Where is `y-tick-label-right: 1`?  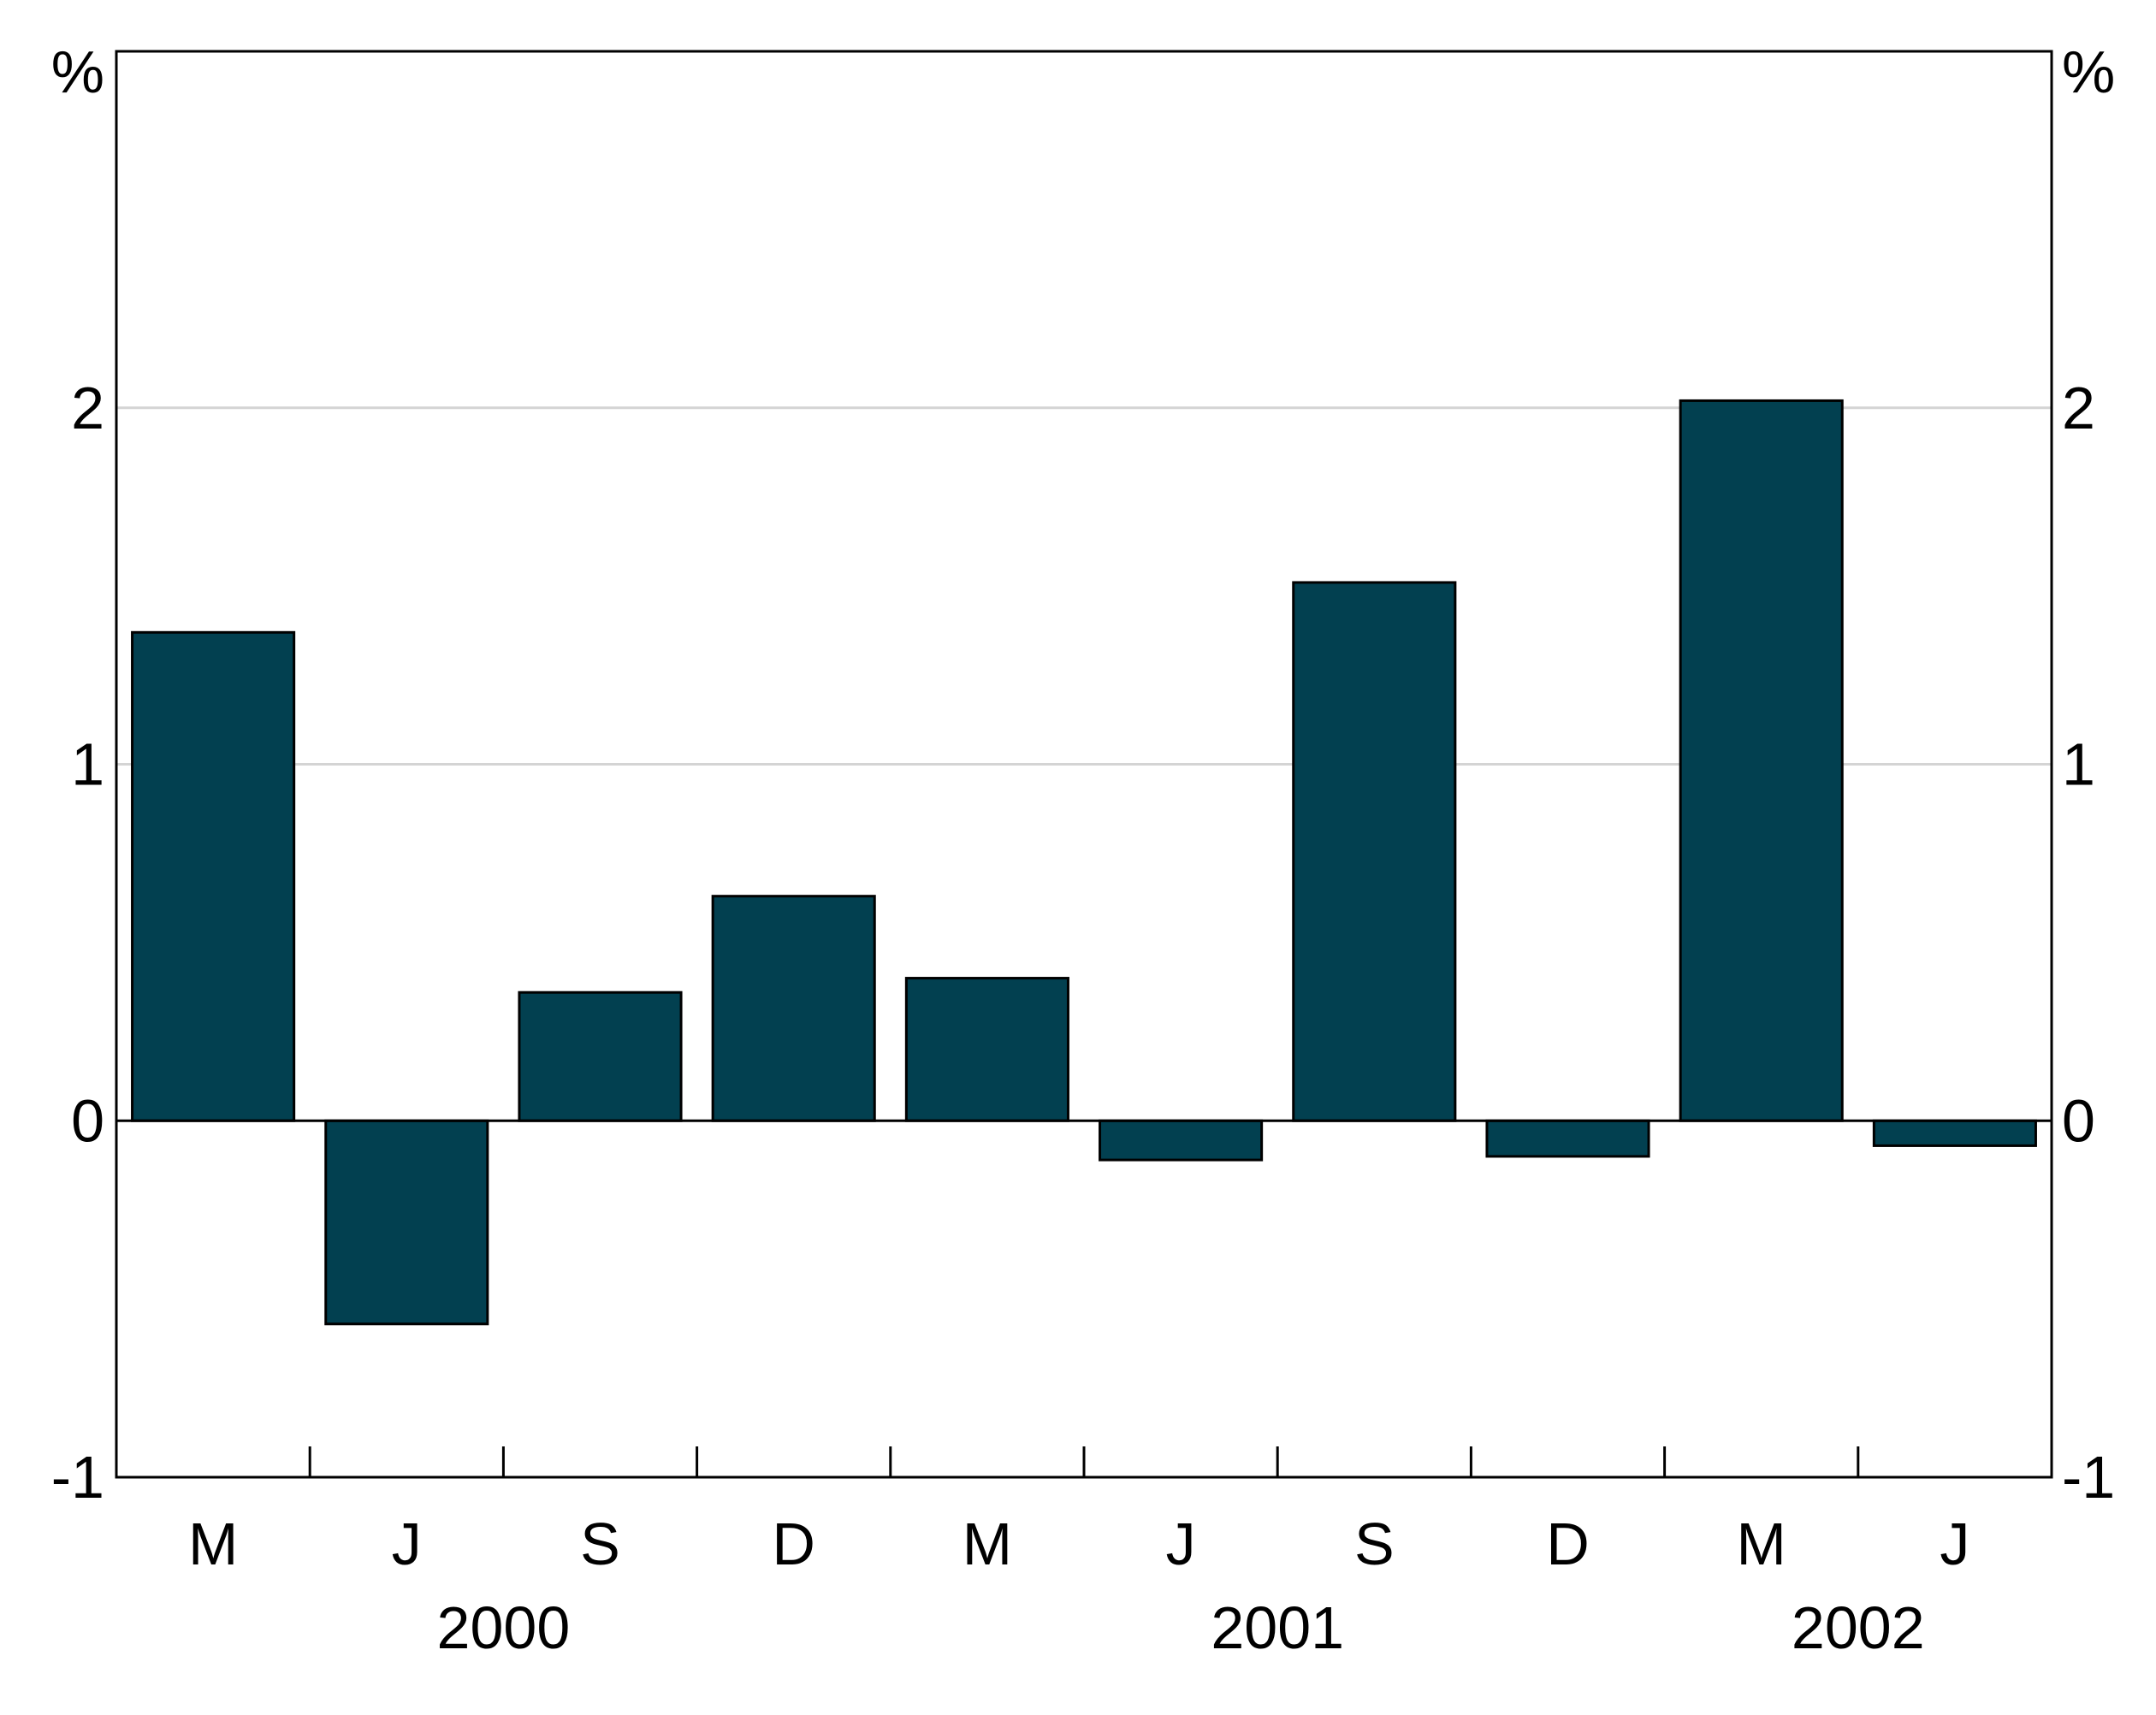 y-tick-label-right: 1 is located at coordinates (2078, 764).